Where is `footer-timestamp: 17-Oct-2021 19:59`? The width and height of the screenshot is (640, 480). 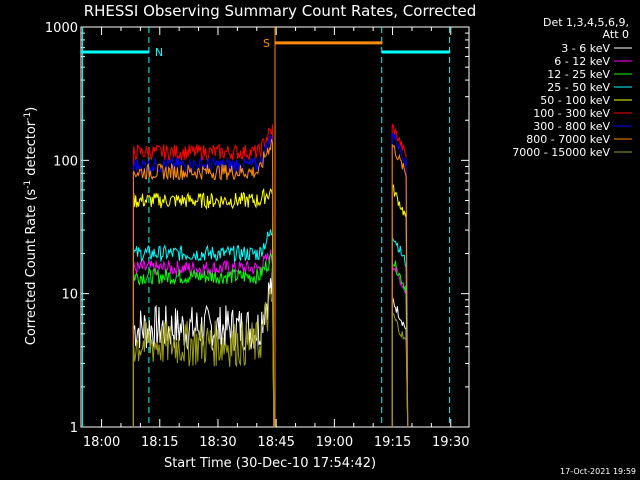
footer-timestamp: 17-Oct-2021 19:59 is located at coordinates (598, 471).